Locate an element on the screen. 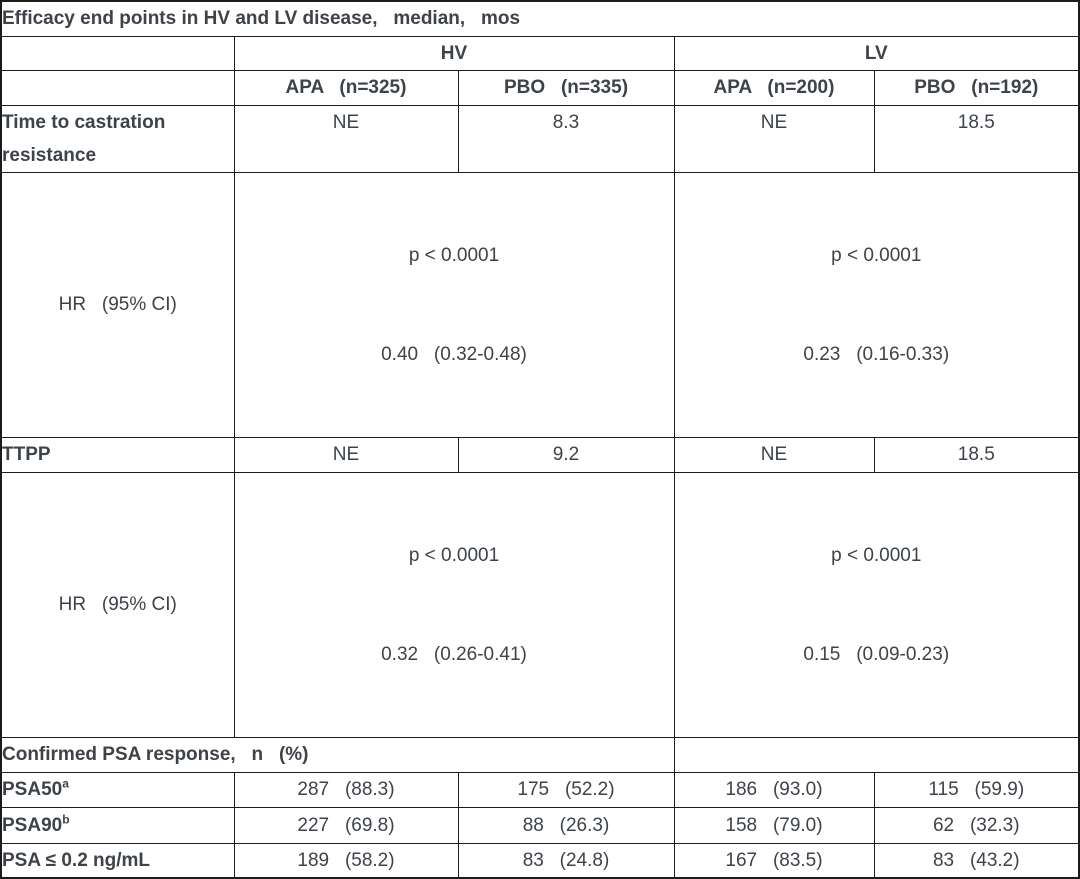 The image size is (1080, 879). corner-empty-cell is located at coordinates (117, 53).